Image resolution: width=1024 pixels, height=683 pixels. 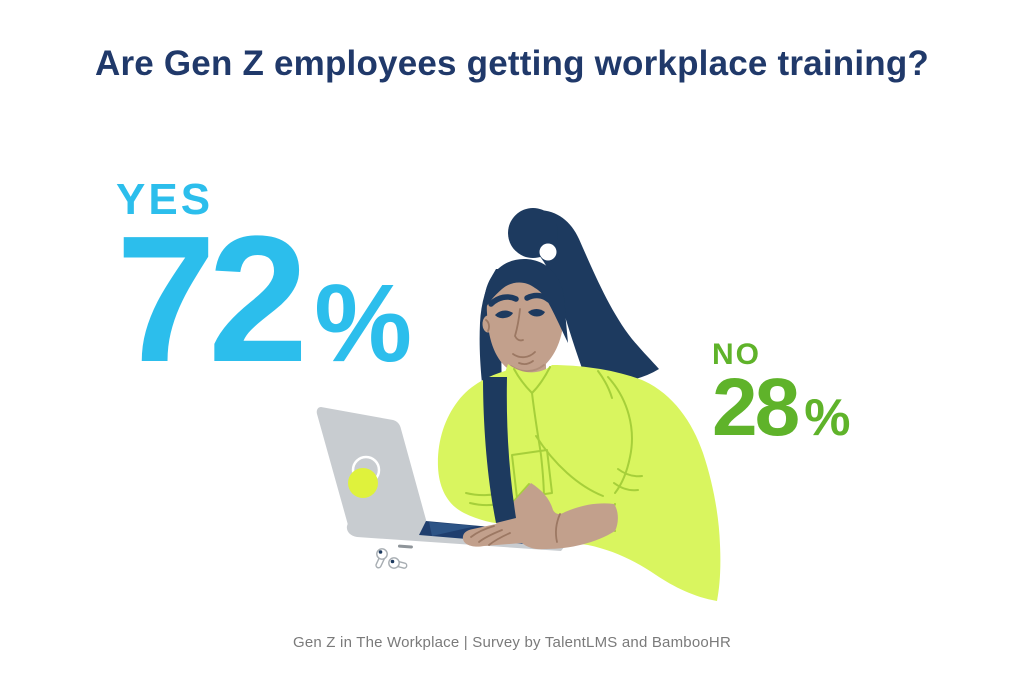 I want to click on earbuds-icon, so click(x=391, y=558).